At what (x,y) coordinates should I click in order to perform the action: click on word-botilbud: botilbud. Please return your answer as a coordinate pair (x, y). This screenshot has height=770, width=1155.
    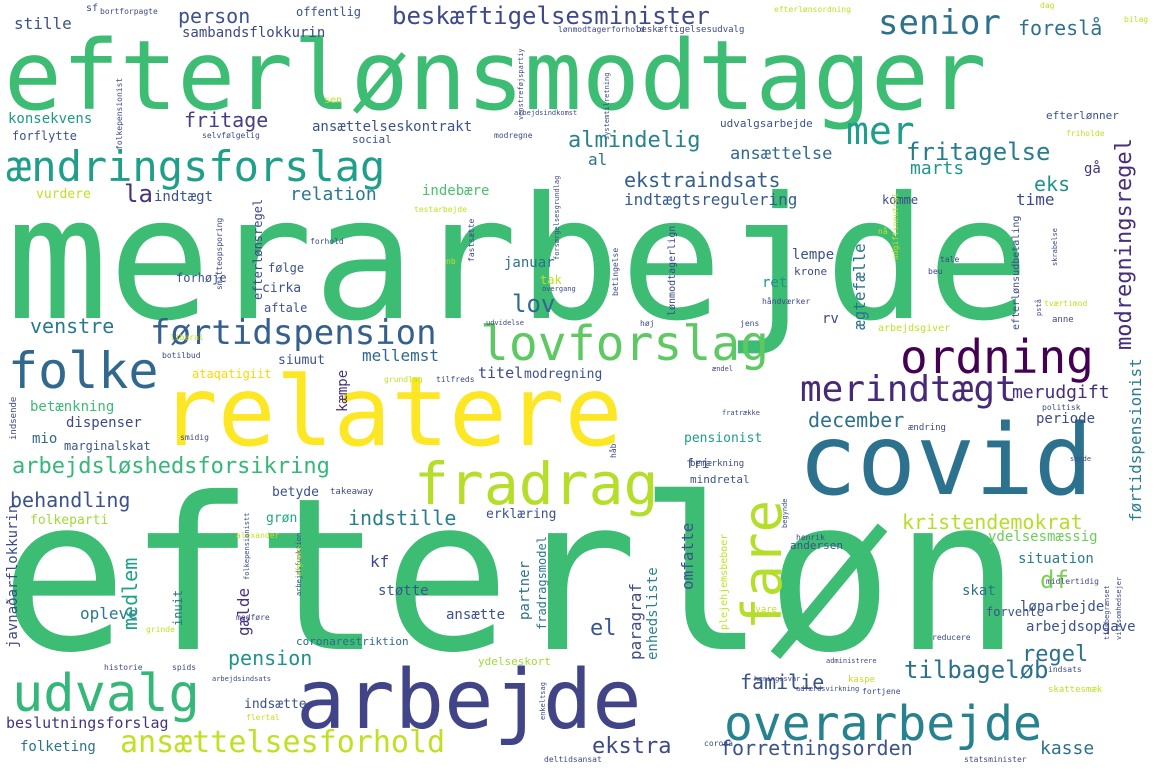
    Looking at the image, I should click on (181, 355).